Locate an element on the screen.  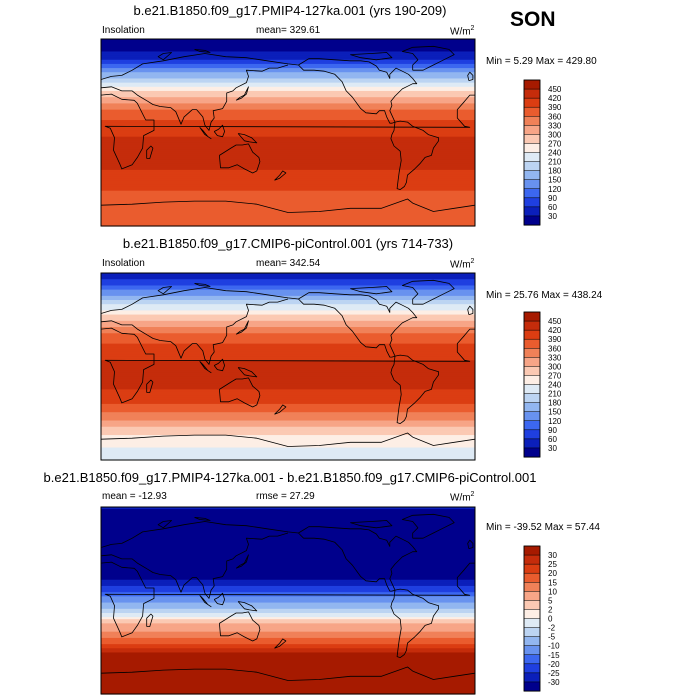
colorbar-tick-label: 270 is located at coordinates (555, 143).